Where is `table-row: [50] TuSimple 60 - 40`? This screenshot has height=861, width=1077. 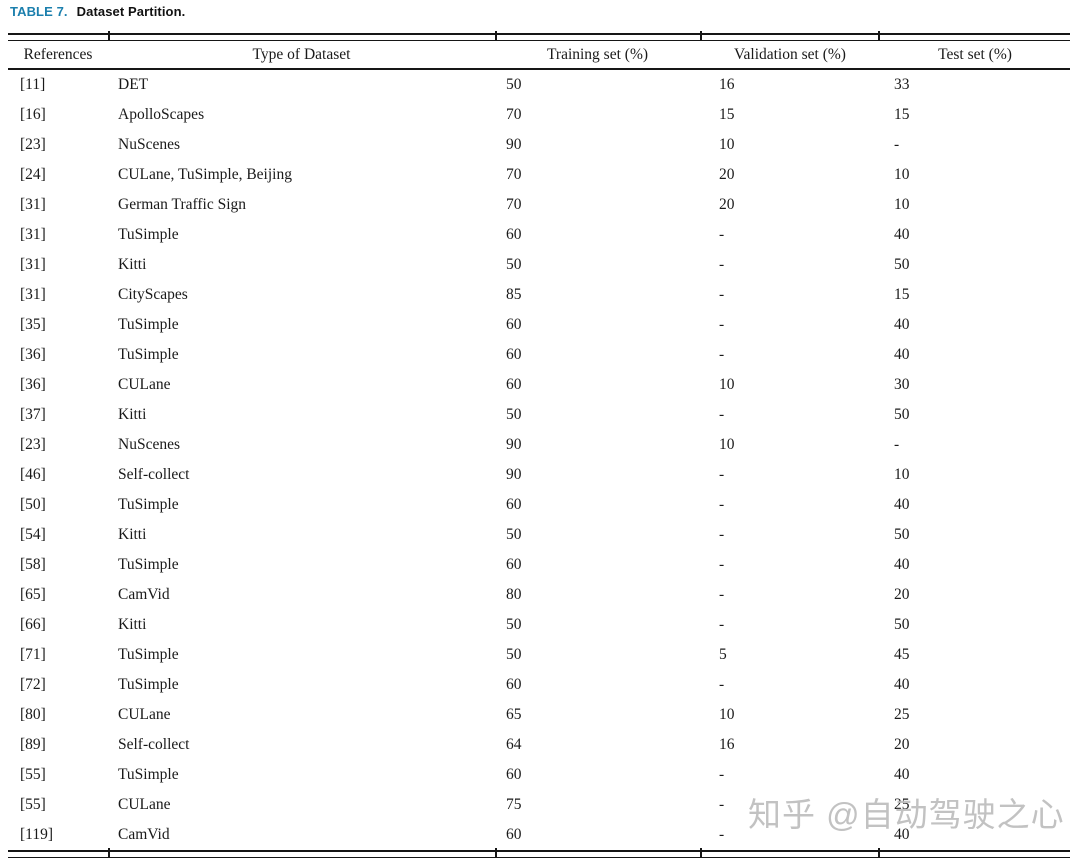 table-row: [50] TuSimple 60 - 40 is located at coordinates (539, 505).